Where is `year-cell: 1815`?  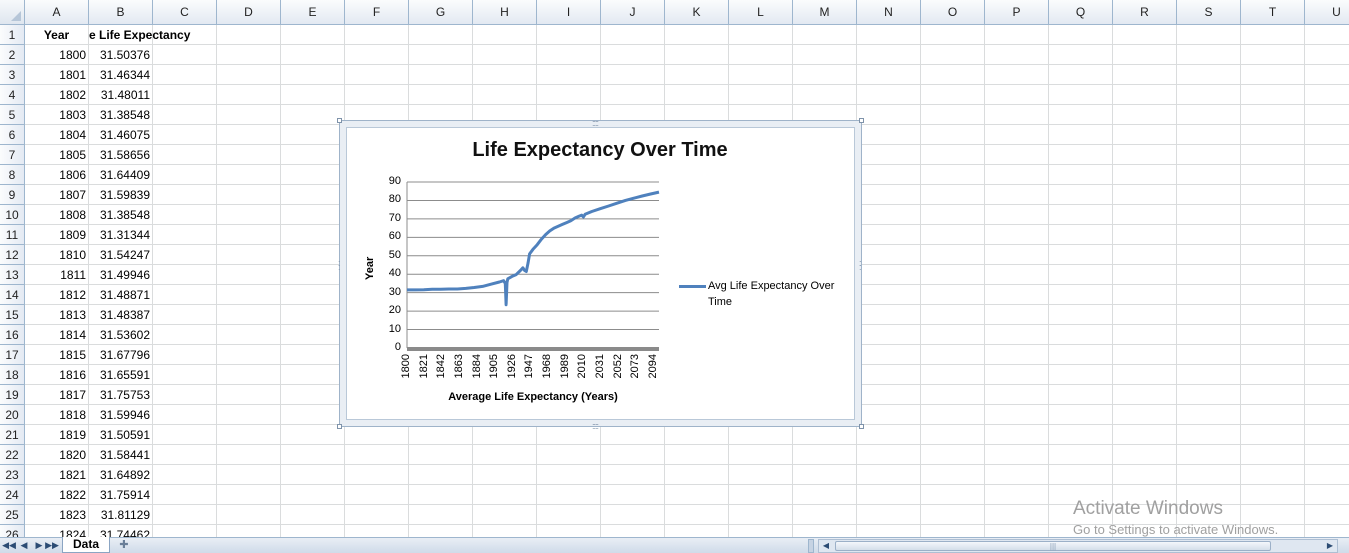
year-cell: 1815 is located at coordinates (57, 355).